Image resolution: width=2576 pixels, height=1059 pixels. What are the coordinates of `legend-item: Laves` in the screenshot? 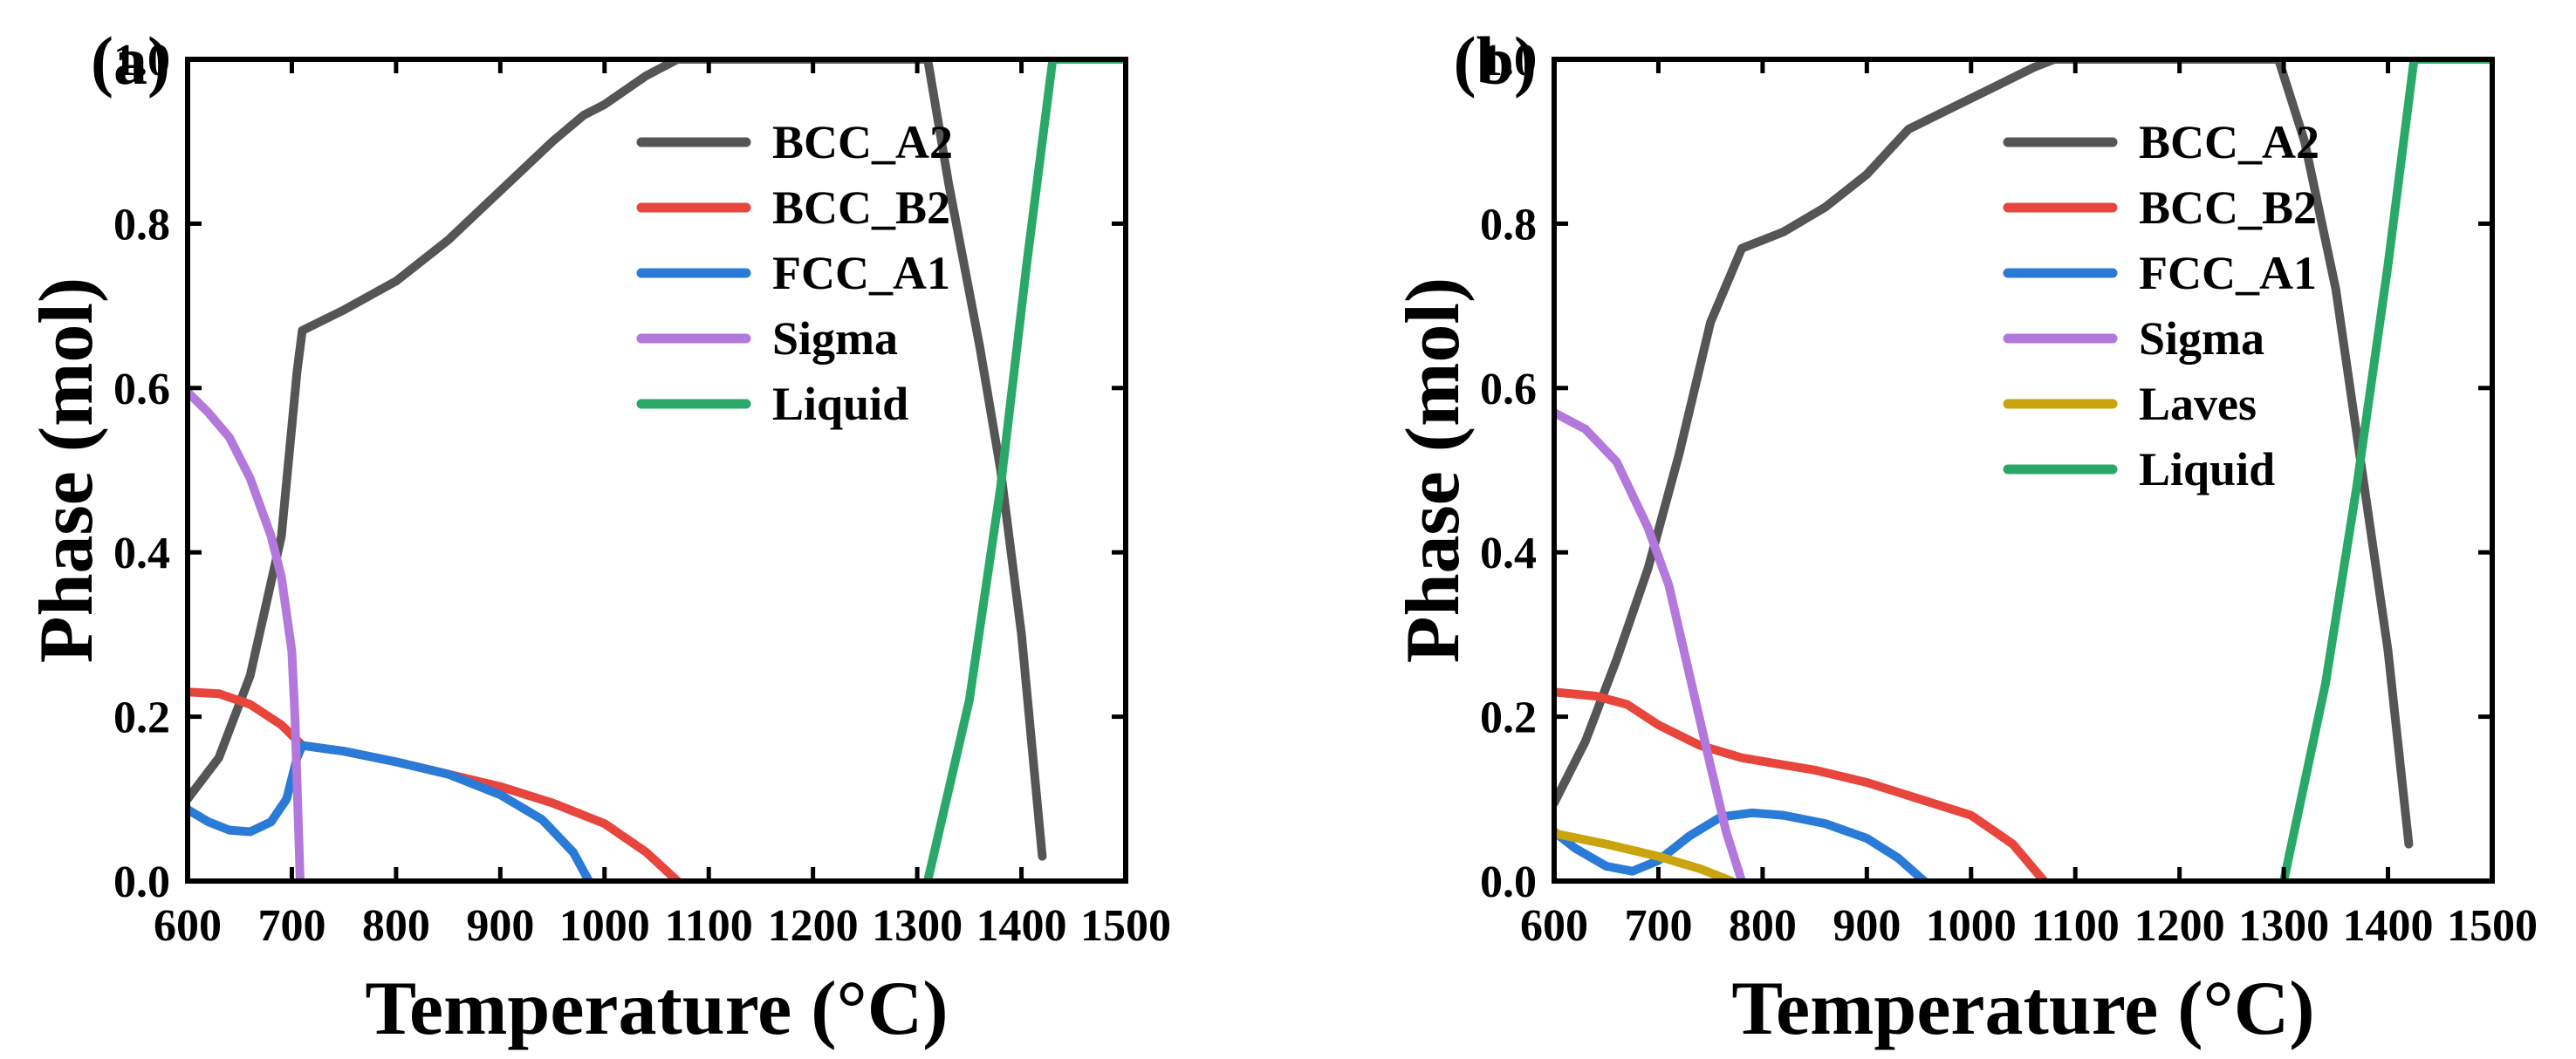 It's located at (2130, 404).